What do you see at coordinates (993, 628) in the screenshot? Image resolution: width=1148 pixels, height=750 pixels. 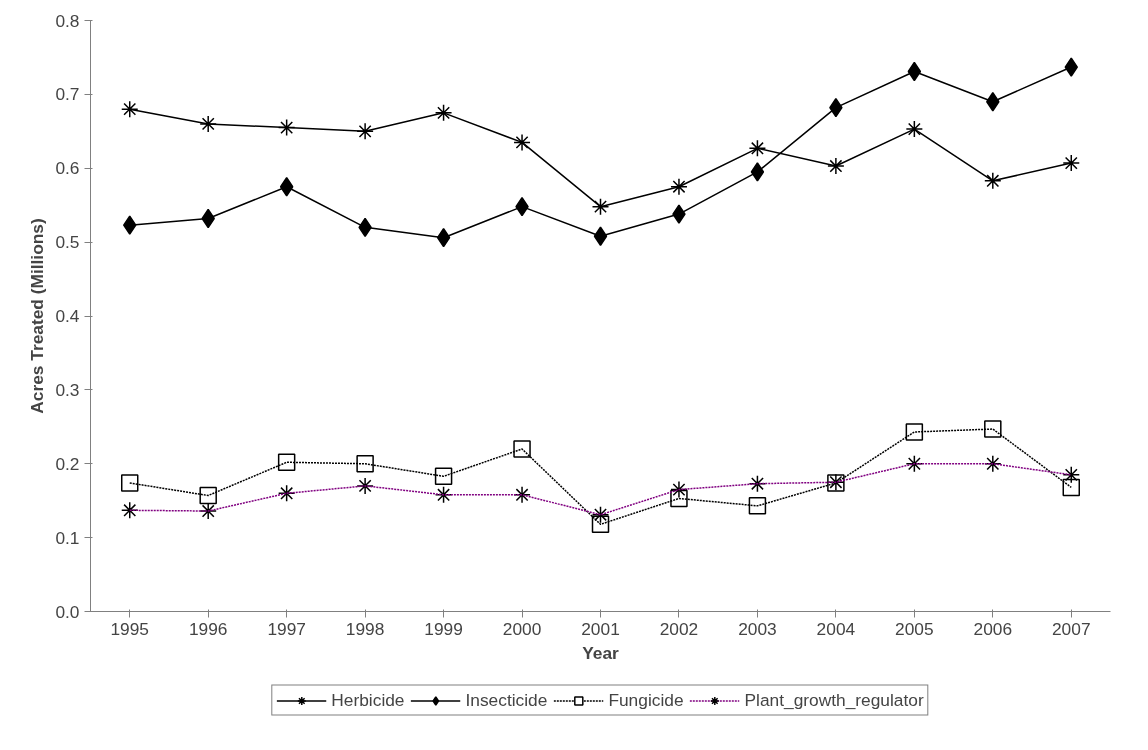 I see `x-tick-label: 2006` at bounding box center [993, 628].